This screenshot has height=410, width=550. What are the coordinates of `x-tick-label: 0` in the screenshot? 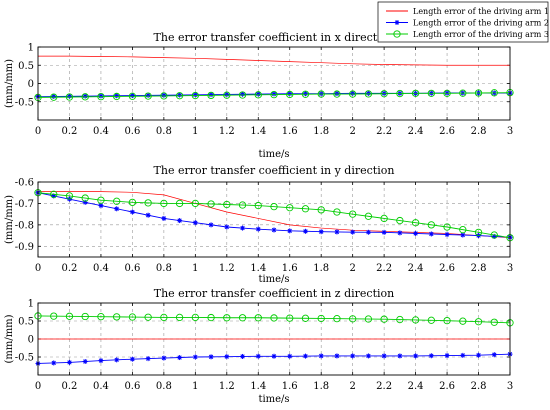 It's located at (38, 268).